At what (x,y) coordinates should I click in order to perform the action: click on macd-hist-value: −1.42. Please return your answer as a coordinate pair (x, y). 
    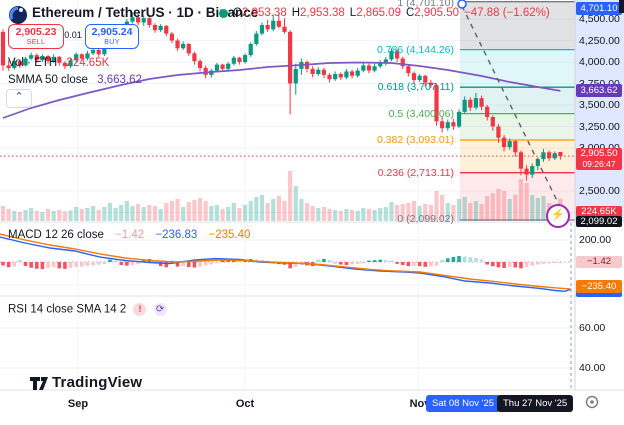
    Looking at the image, I should click on (130, 235).